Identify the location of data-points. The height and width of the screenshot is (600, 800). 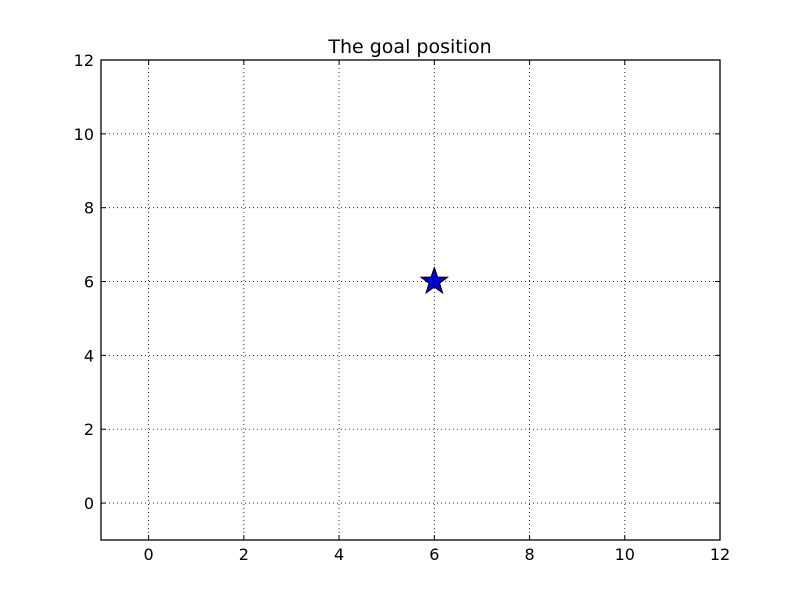
(434, 280).